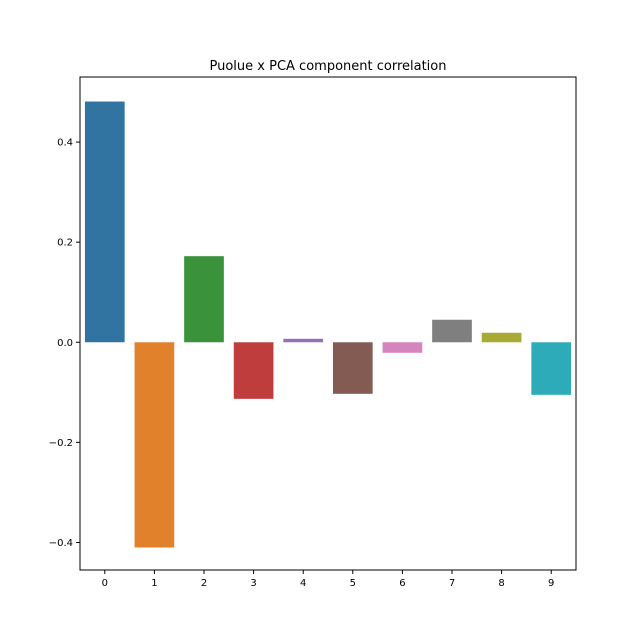 This screenshot has width=640, height=640. Describe the element at coordinates (253, 583) in the screenshot. I see `x-tick-label: 3` at that location.